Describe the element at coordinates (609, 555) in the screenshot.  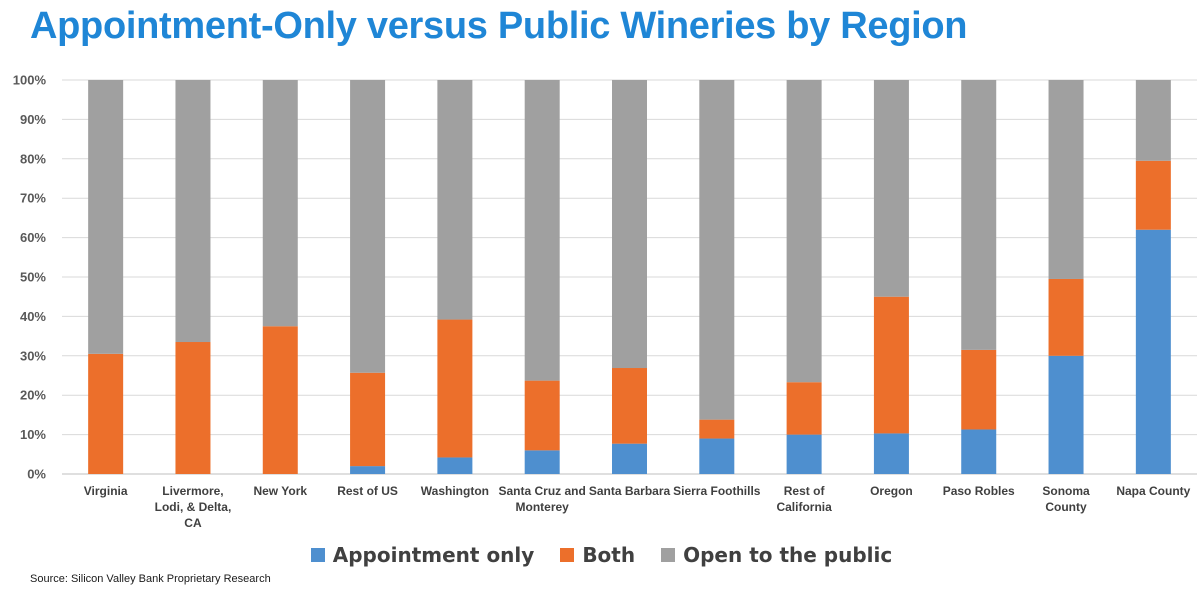
I see `legend-label-both: Both` at that location.